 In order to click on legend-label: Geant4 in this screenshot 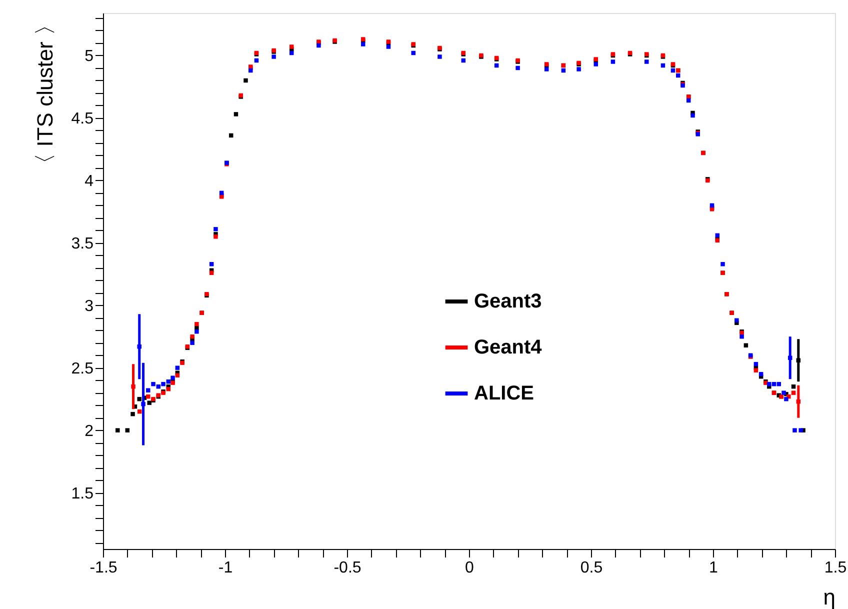, I will do `click(508, 347)`.